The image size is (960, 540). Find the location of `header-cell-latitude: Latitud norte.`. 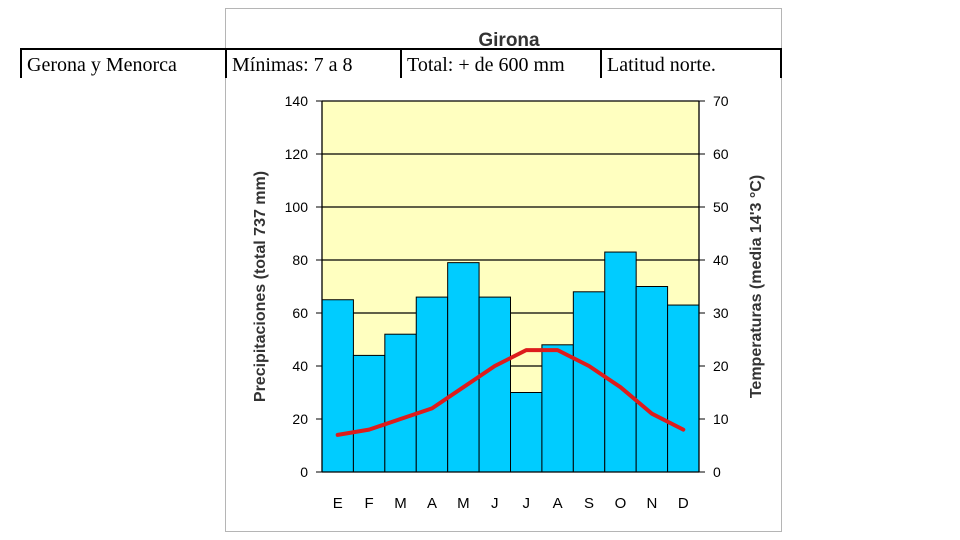

header-cell-latitude: Latitud norte. is located at coordinates (691, 63).